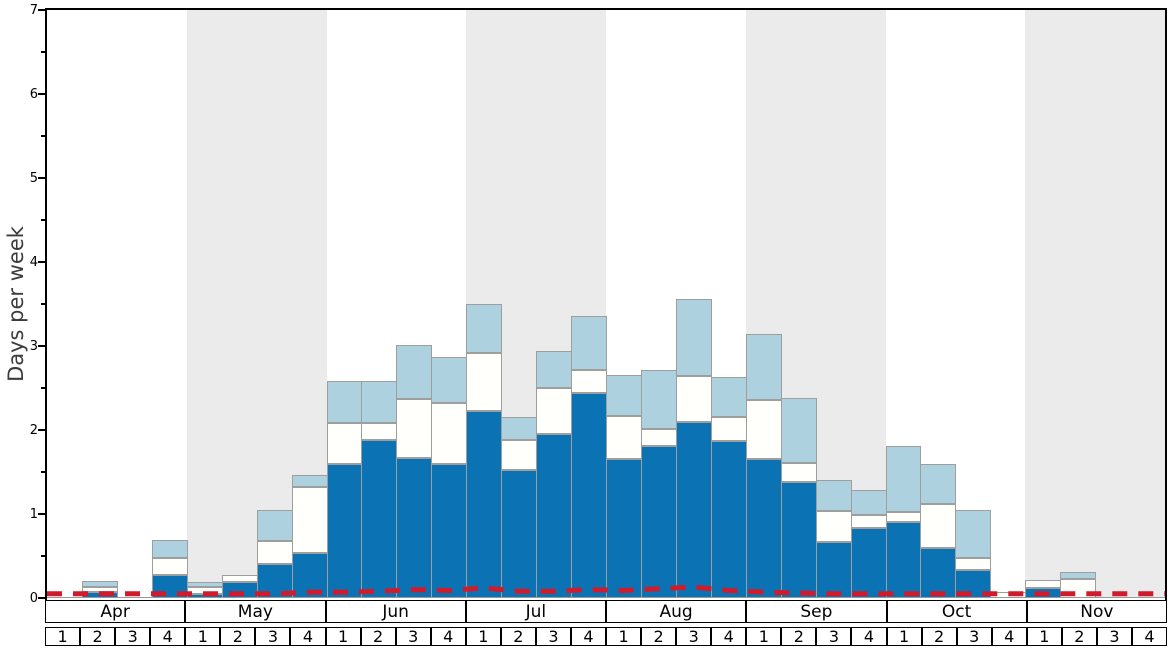  What do you see at coordinates (1096, 611) in the screenshot?
I see `month-label-nov: Nov` at bounding box center [1096, 611].